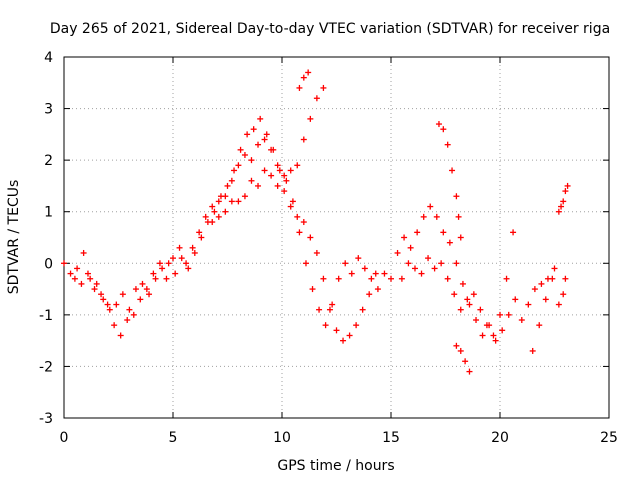 This screenshot has height=480, width=640. What do you see at coordinates (609, 438) in the screenshot?
I see `x-tick-label: 25` at bounding box center [609, 438].